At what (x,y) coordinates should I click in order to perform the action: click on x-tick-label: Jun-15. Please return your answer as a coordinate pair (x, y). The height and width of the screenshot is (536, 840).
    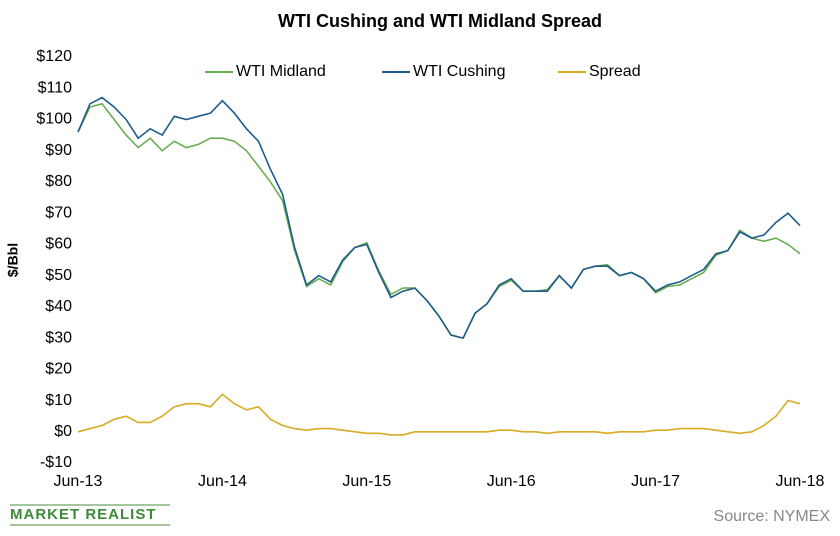
    Looking at the image, I should click on (366, 481).